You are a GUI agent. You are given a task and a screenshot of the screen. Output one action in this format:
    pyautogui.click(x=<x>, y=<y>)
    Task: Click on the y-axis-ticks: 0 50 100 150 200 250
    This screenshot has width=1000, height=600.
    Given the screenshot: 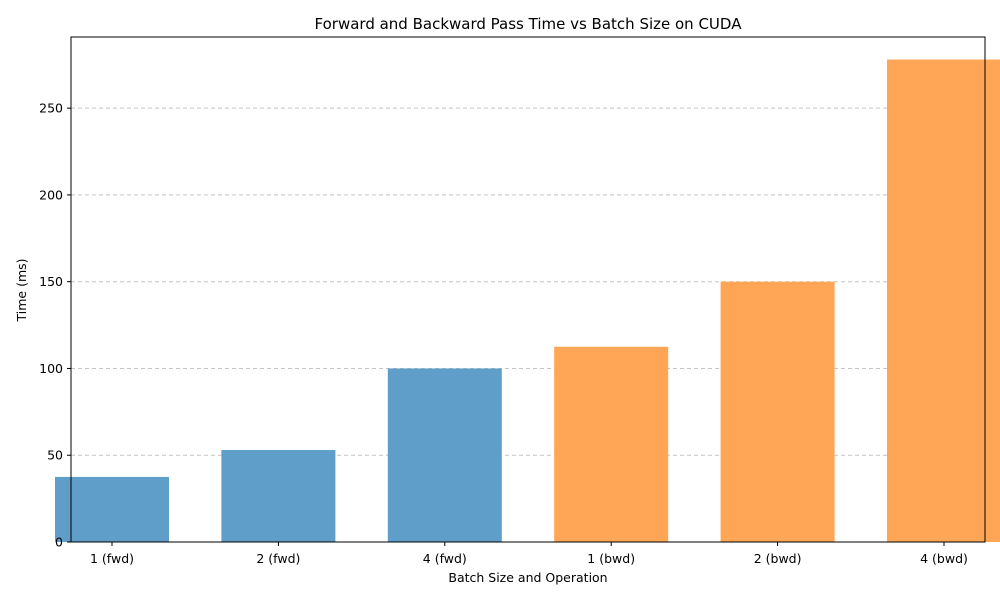 What is the action you would take?
    pyautogui.click(x=55, y=325)
    